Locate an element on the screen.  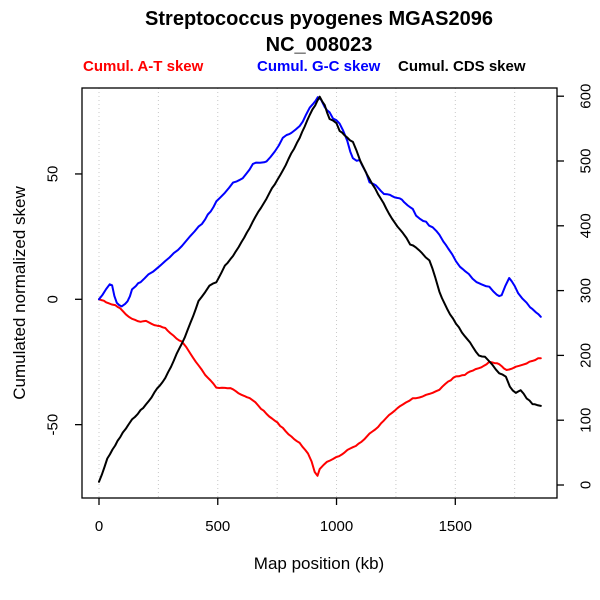
y-right-tick-label: 400 is located at coordinates (586, 225).